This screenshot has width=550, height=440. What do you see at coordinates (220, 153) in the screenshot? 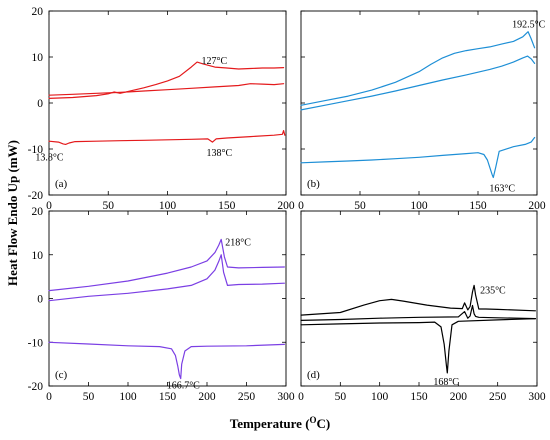
I see `peak-annotation: 138°C` at bounding box center [220, 153].